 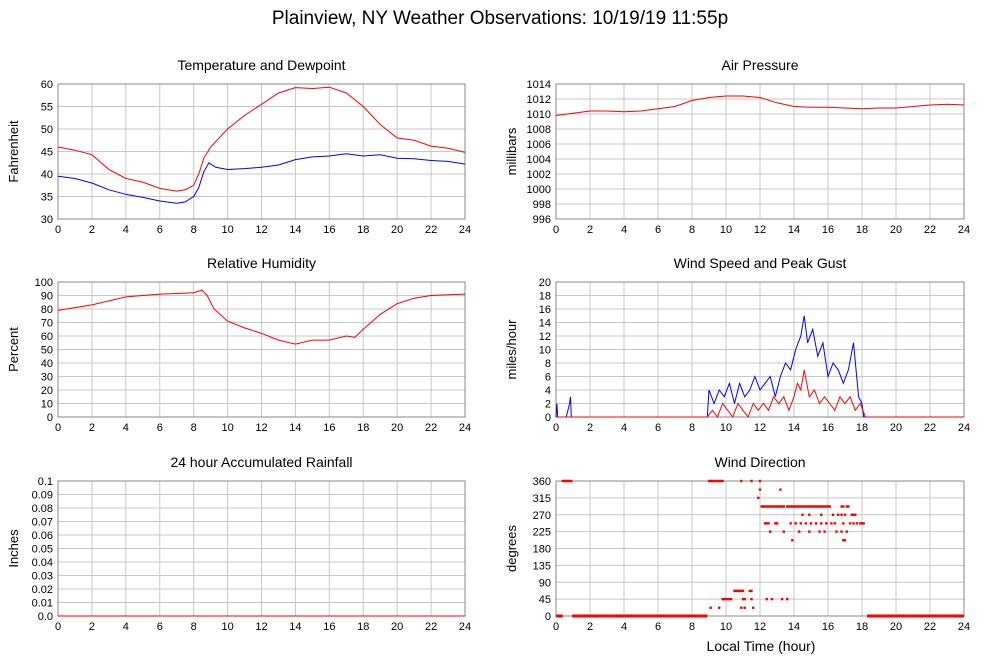 I want to click on y-axis-label: millibars, so click(x=511, y=151).